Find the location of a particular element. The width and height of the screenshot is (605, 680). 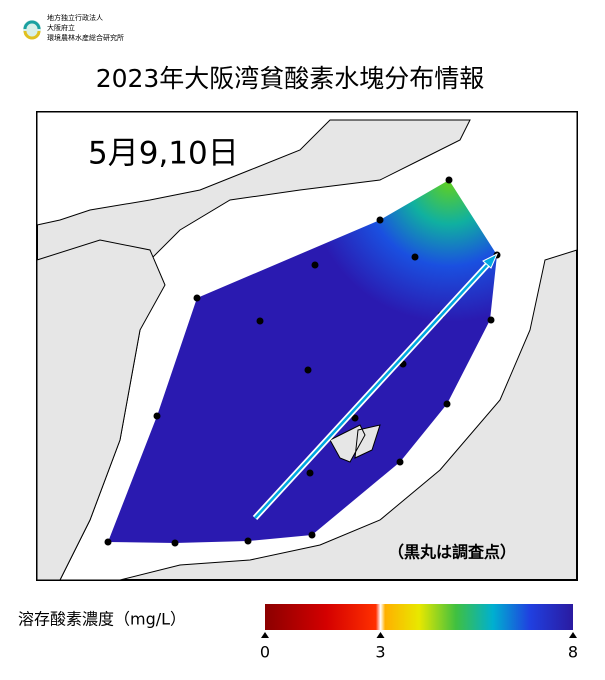

colorbar-title: 溶存酸素濃度（mg/L） is located at coordinates (102, 619).